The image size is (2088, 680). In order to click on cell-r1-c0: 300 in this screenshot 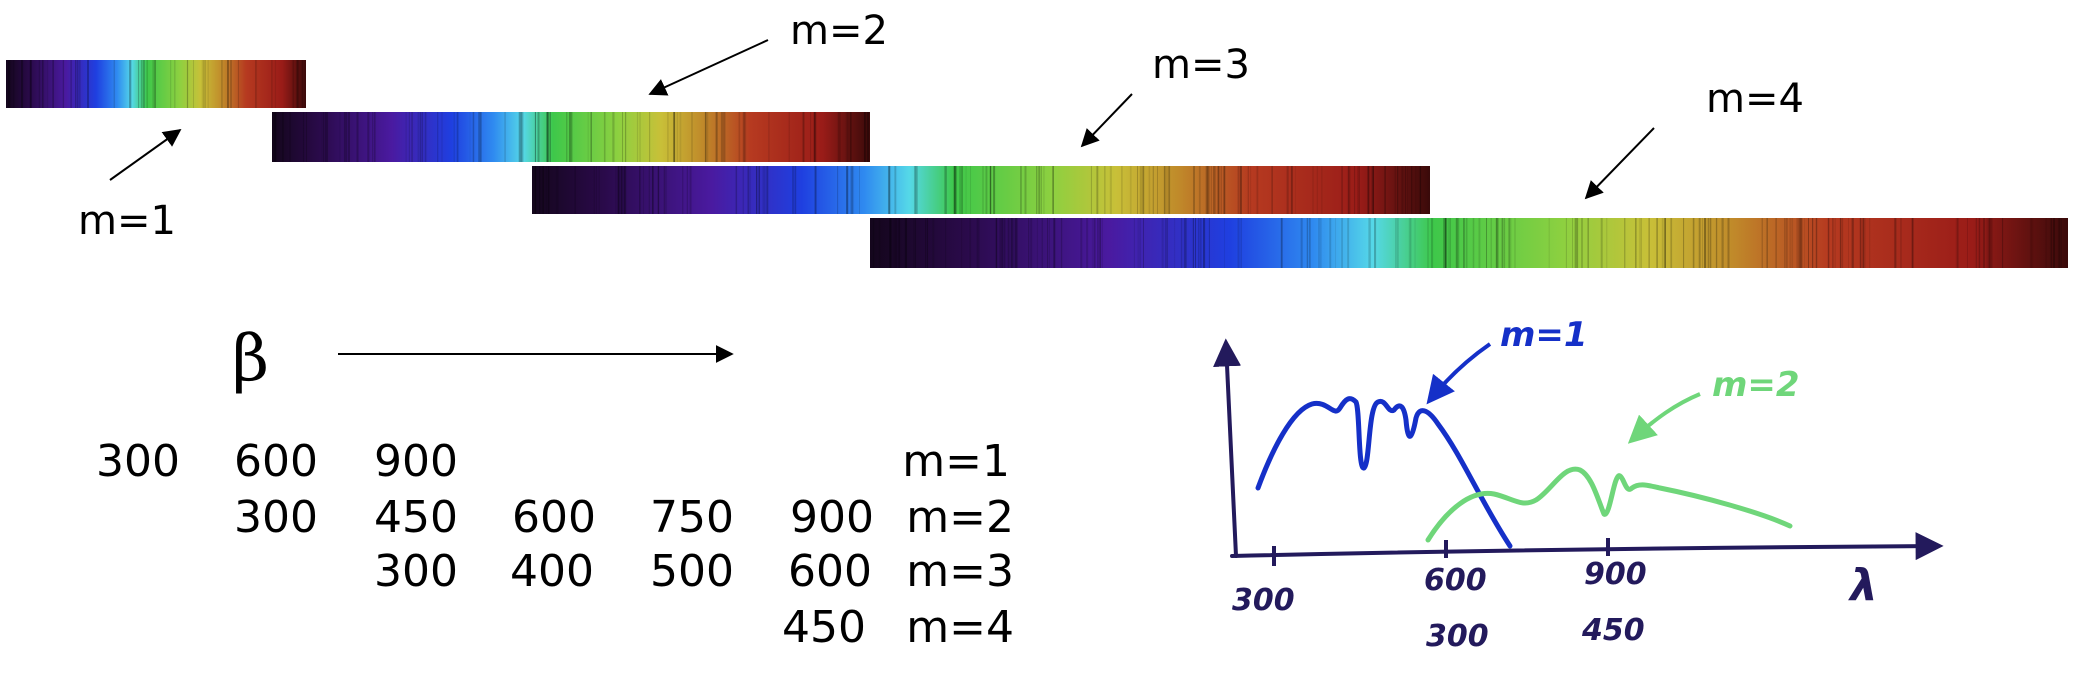, I will do `click(276, 517)`.